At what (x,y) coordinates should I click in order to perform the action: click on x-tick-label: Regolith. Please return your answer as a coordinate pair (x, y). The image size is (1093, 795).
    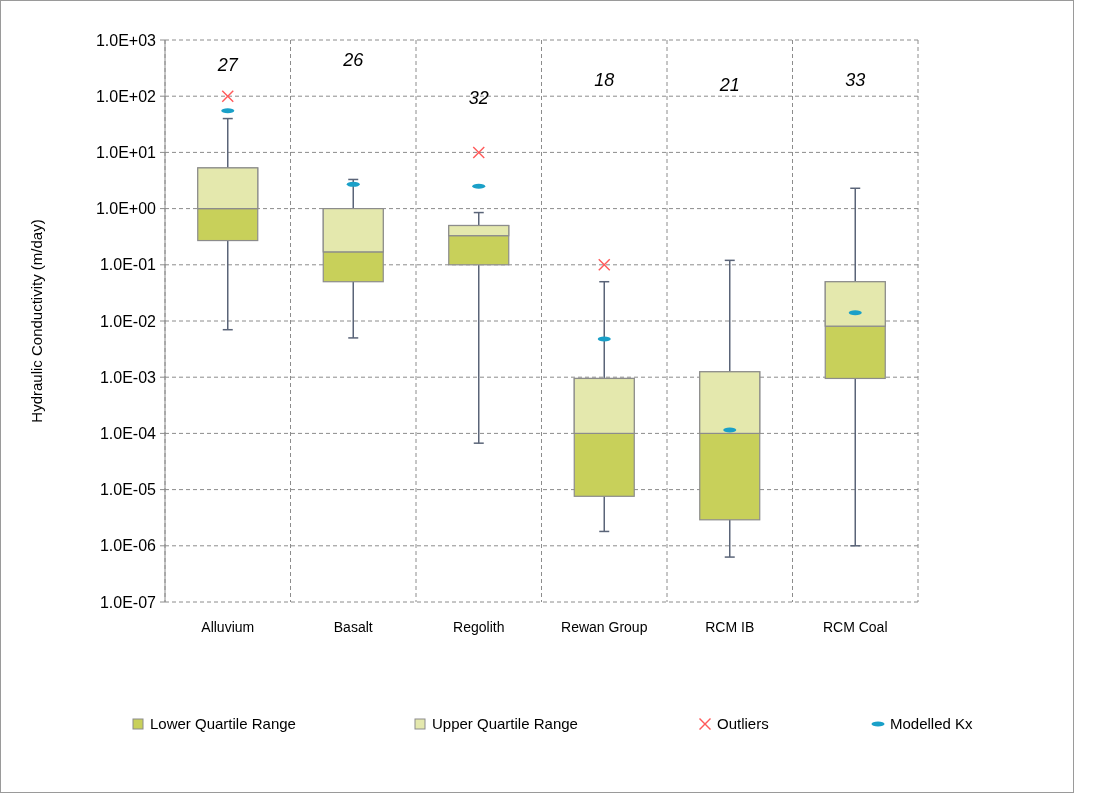
    Looking at the image, I should click on (479, 627).